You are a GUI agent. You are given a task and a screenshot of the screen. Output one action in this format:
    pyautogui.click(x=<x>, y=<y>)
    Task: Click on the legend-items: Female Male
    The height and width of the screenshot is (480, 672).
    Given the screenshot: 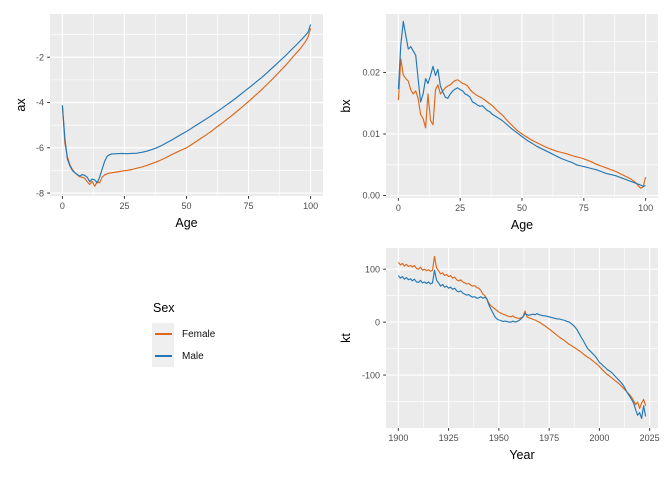 What is the action you would take?
    pyautogui.click(x=183, y=345)
    